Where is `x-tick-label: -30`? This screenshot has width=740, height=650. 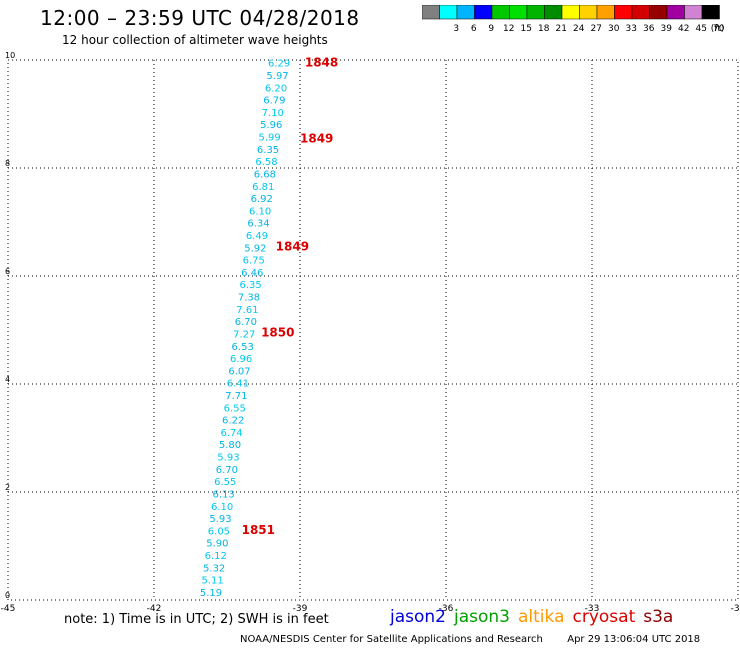
x-tick-label: -30 is located at coordinates (735, 609).